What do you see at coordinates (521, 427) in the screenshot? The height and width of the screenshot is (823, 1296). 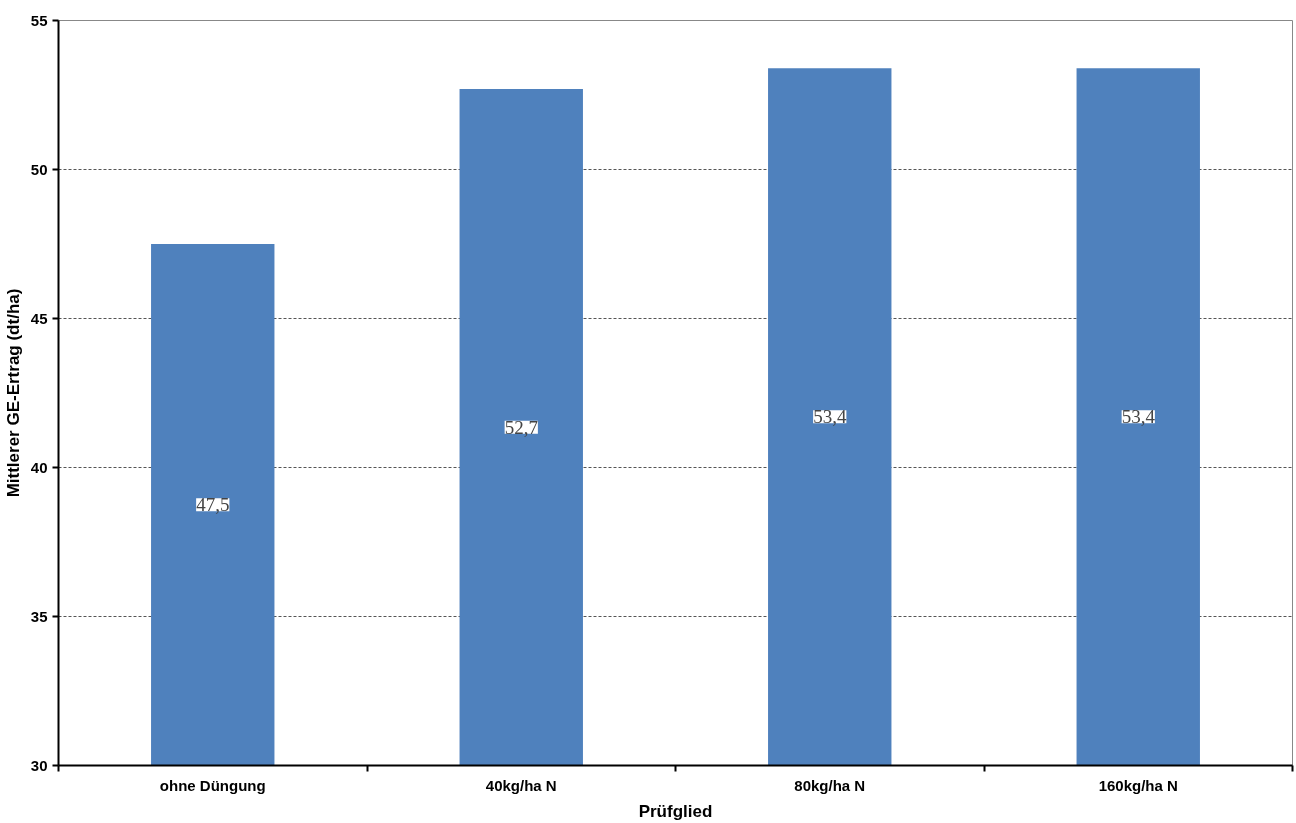 I see `data-label: 52,7` at bounding box center [521, 427].